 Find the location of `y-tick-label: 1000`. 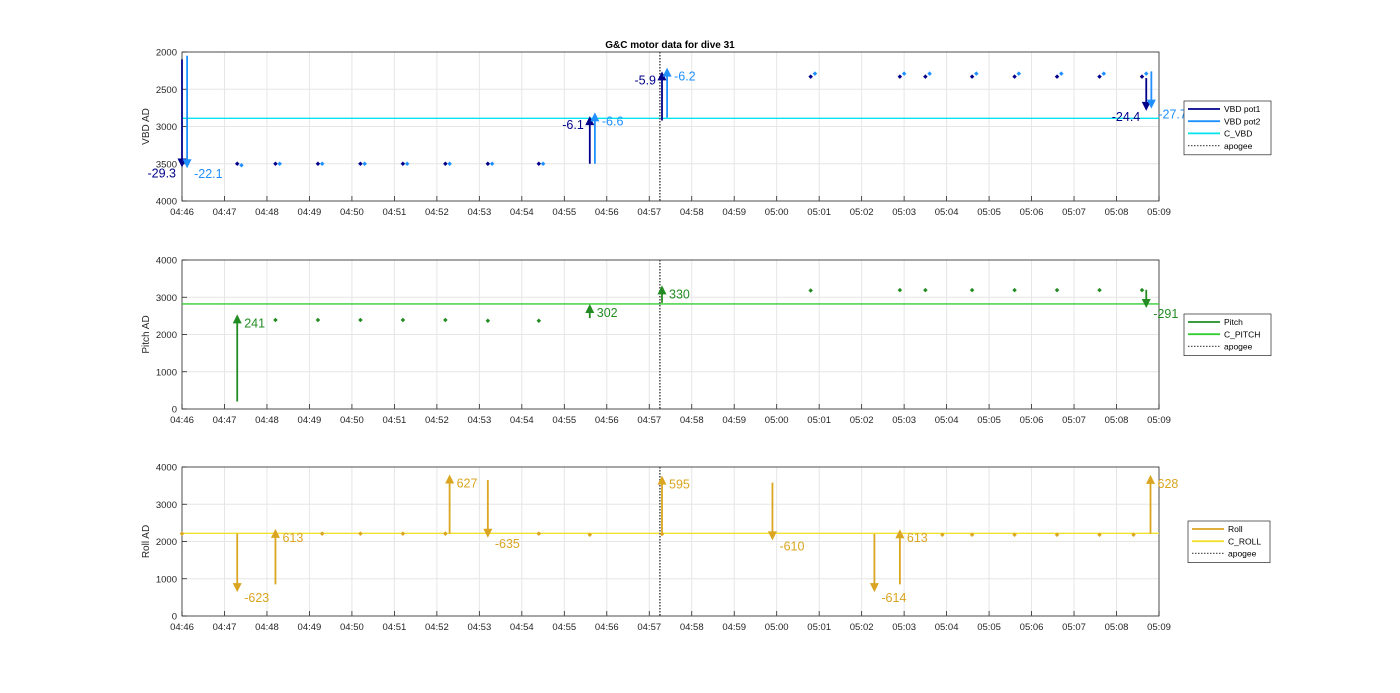

y-tick-label: 1000 is located at coordinates (166, 579).